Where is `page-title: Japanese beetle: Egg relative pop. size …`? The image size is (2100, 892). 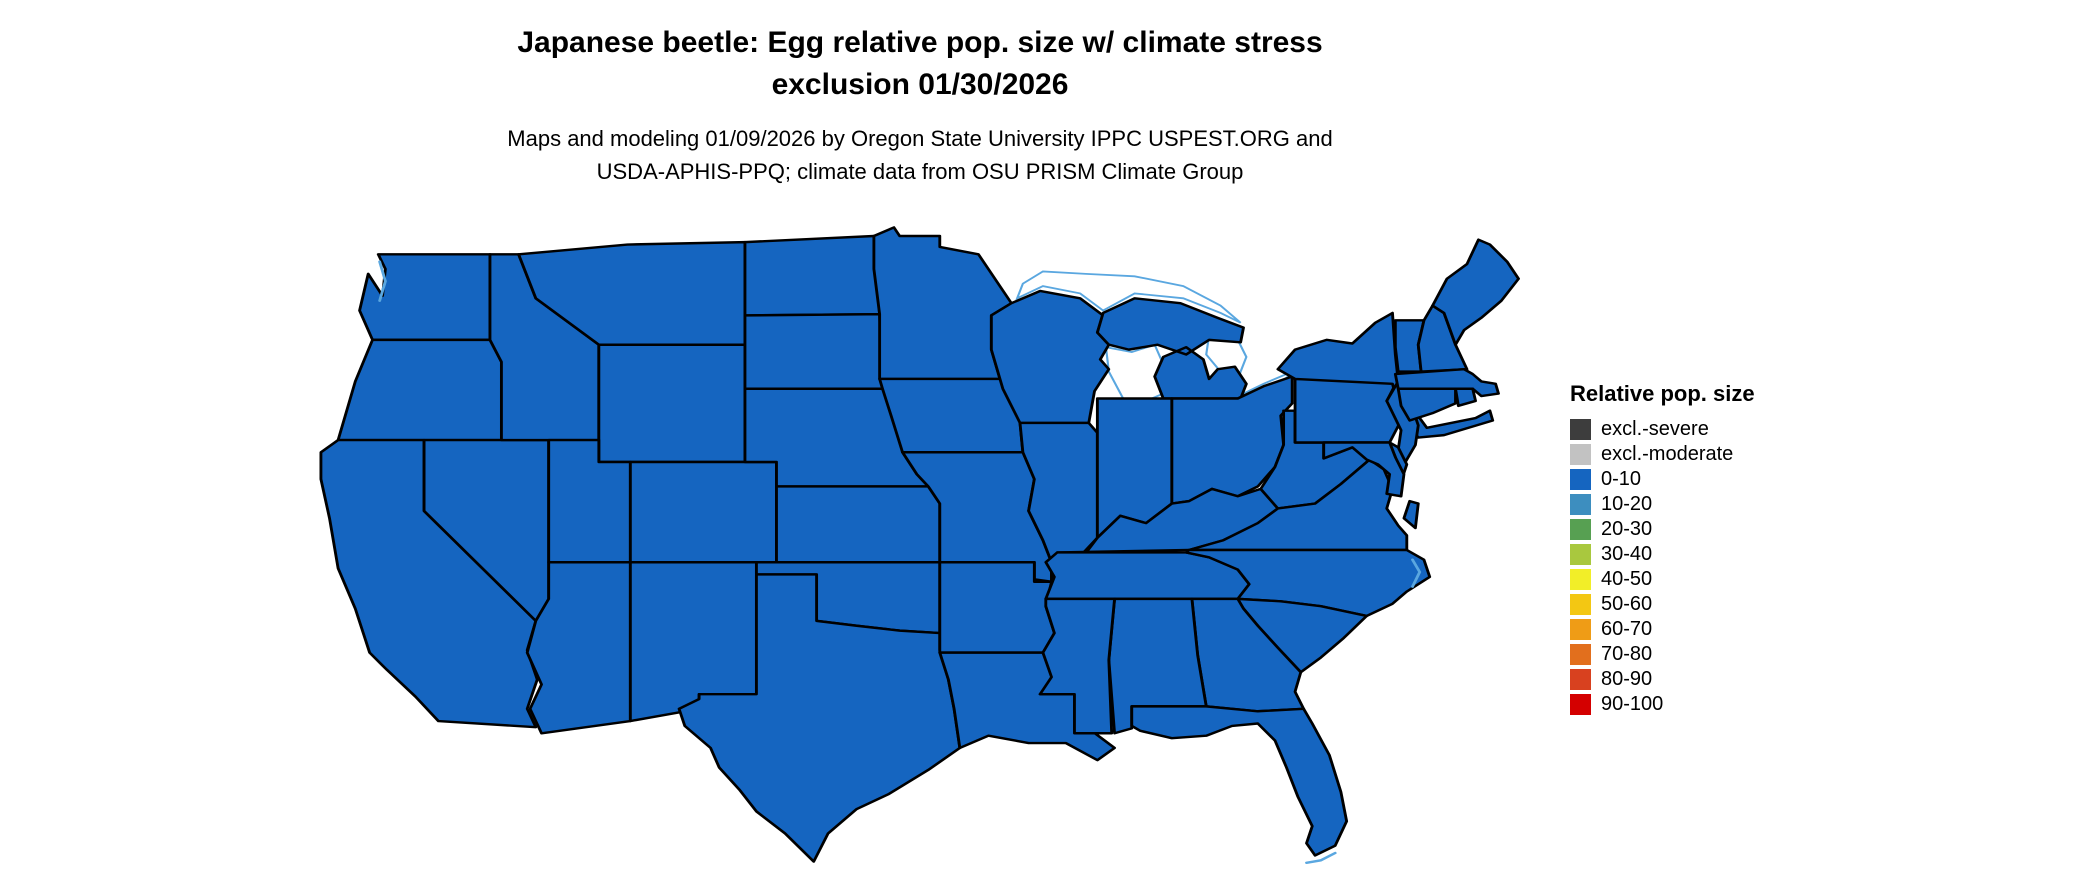 page-title: Japanese beetle: Egg relative pop. size … is located at coordinates (920, 64).